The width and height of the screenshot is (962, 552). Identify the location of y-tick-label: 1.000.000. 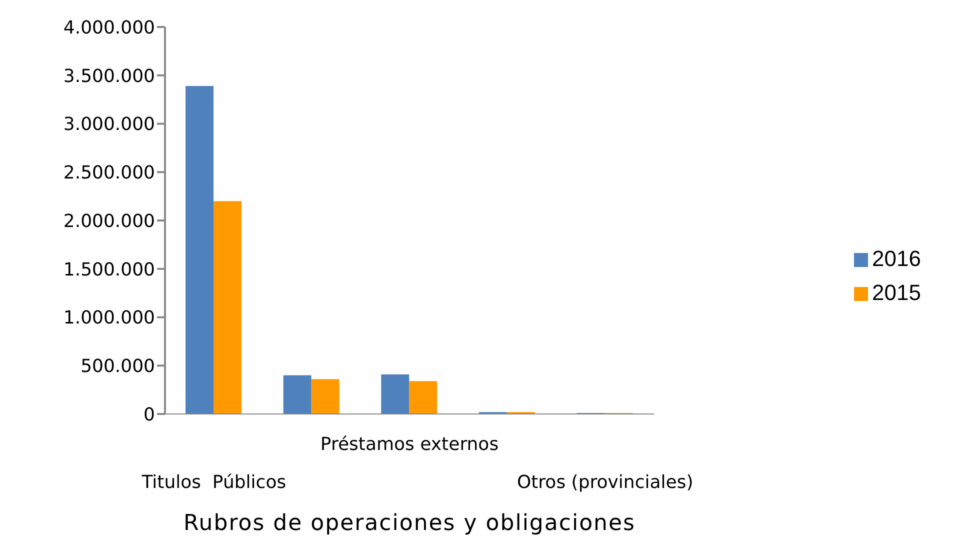
(109, 318).